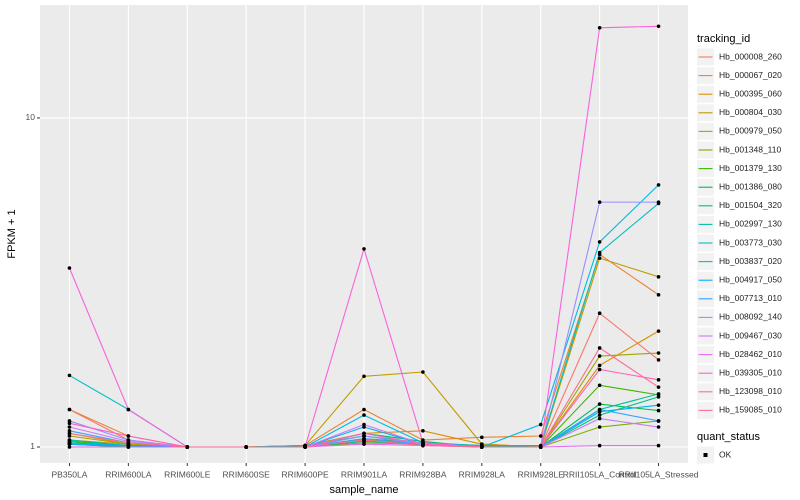 The image size is (800, 500). Describe the element at coordinates (750, 149) in the screenshot. I see `legend-label: Hb_001348_110` at that location.